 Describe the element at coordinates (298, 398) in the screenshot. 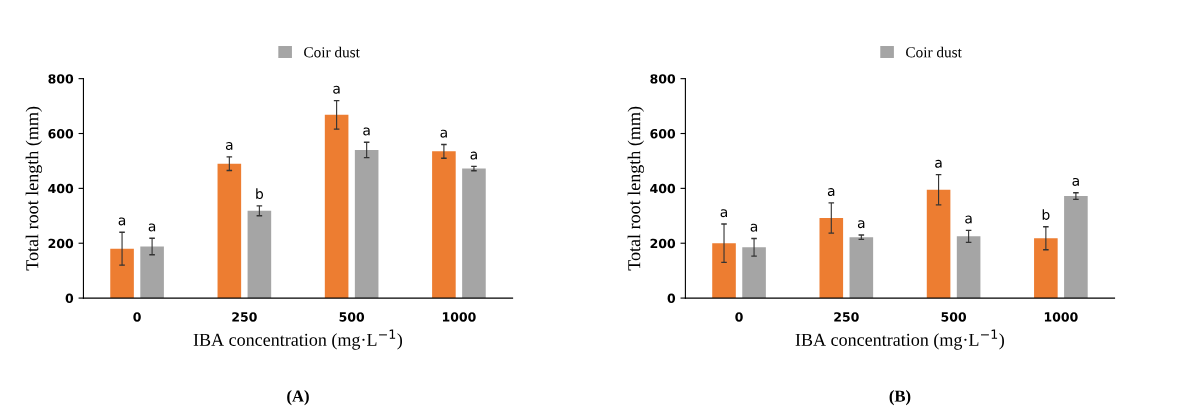

I see `text: (A)` at that location.